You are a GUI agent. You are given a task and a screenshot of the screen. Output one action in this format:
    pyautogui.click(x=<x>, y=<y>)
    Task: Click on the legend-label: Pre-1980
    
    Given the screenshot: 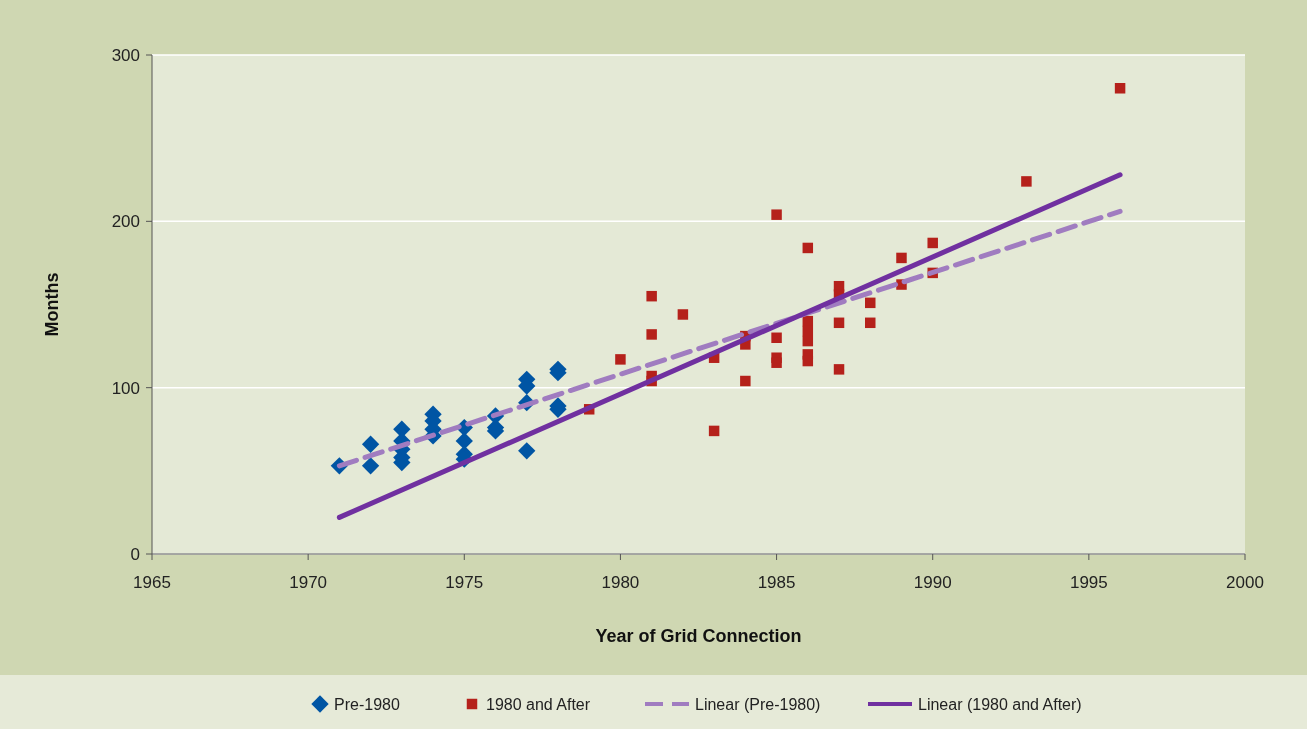 What is the action you would take?
    pyautogui.click(x=367, y=704)
    